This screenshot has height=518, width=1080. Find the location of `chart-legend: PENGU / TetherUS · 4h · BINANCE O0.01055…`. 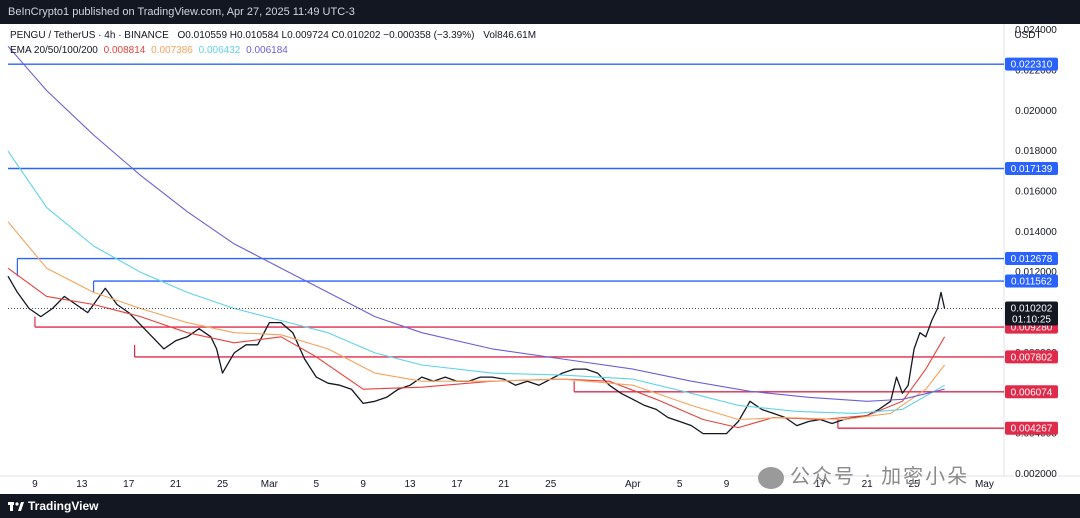

chart-legend: PENGU / TetherUS · 4h · BINANCE O0.01055… is located at coordinates (273, 43).